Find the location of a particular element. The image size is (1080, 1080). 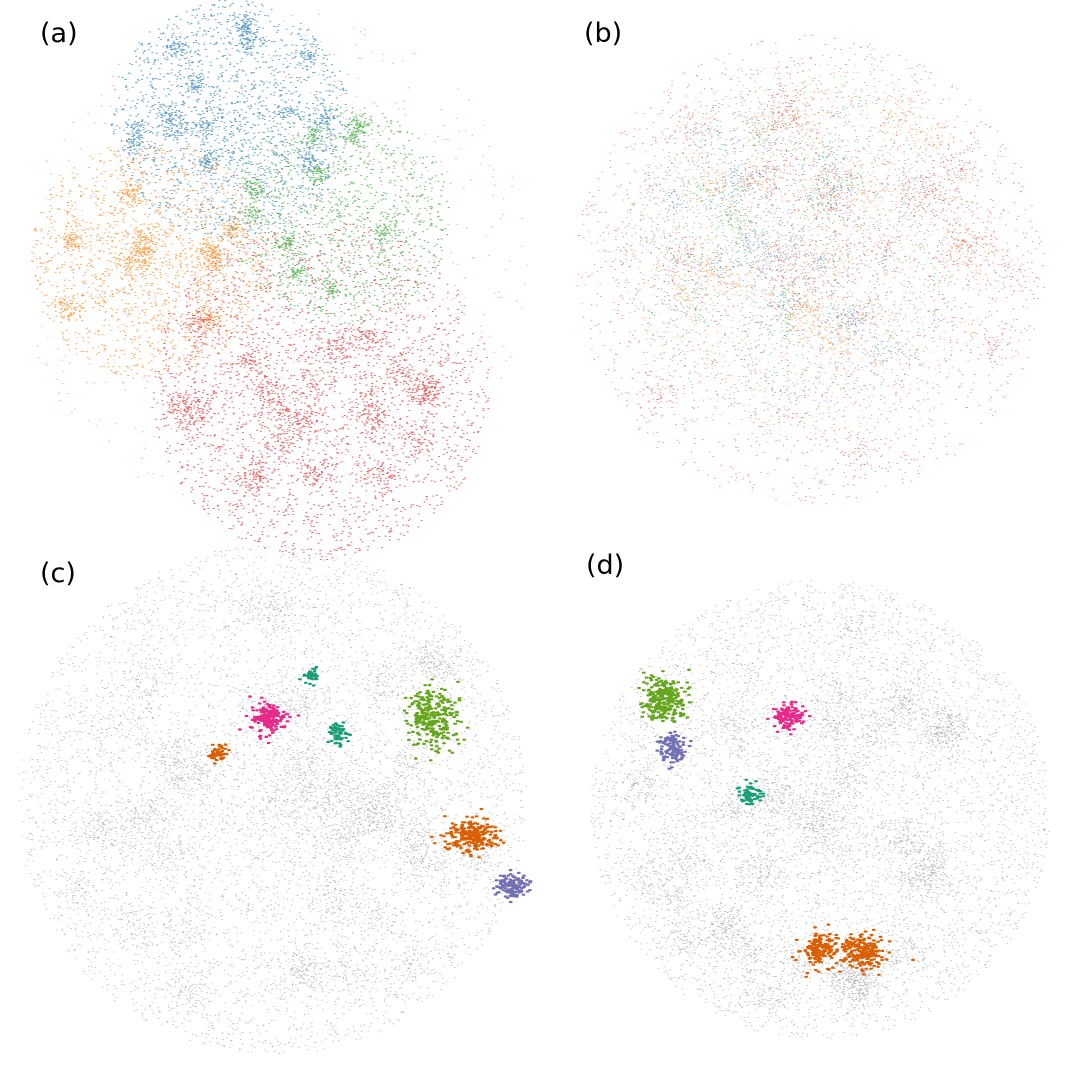

panel-label: (b) is located at coordinates (603, 33).